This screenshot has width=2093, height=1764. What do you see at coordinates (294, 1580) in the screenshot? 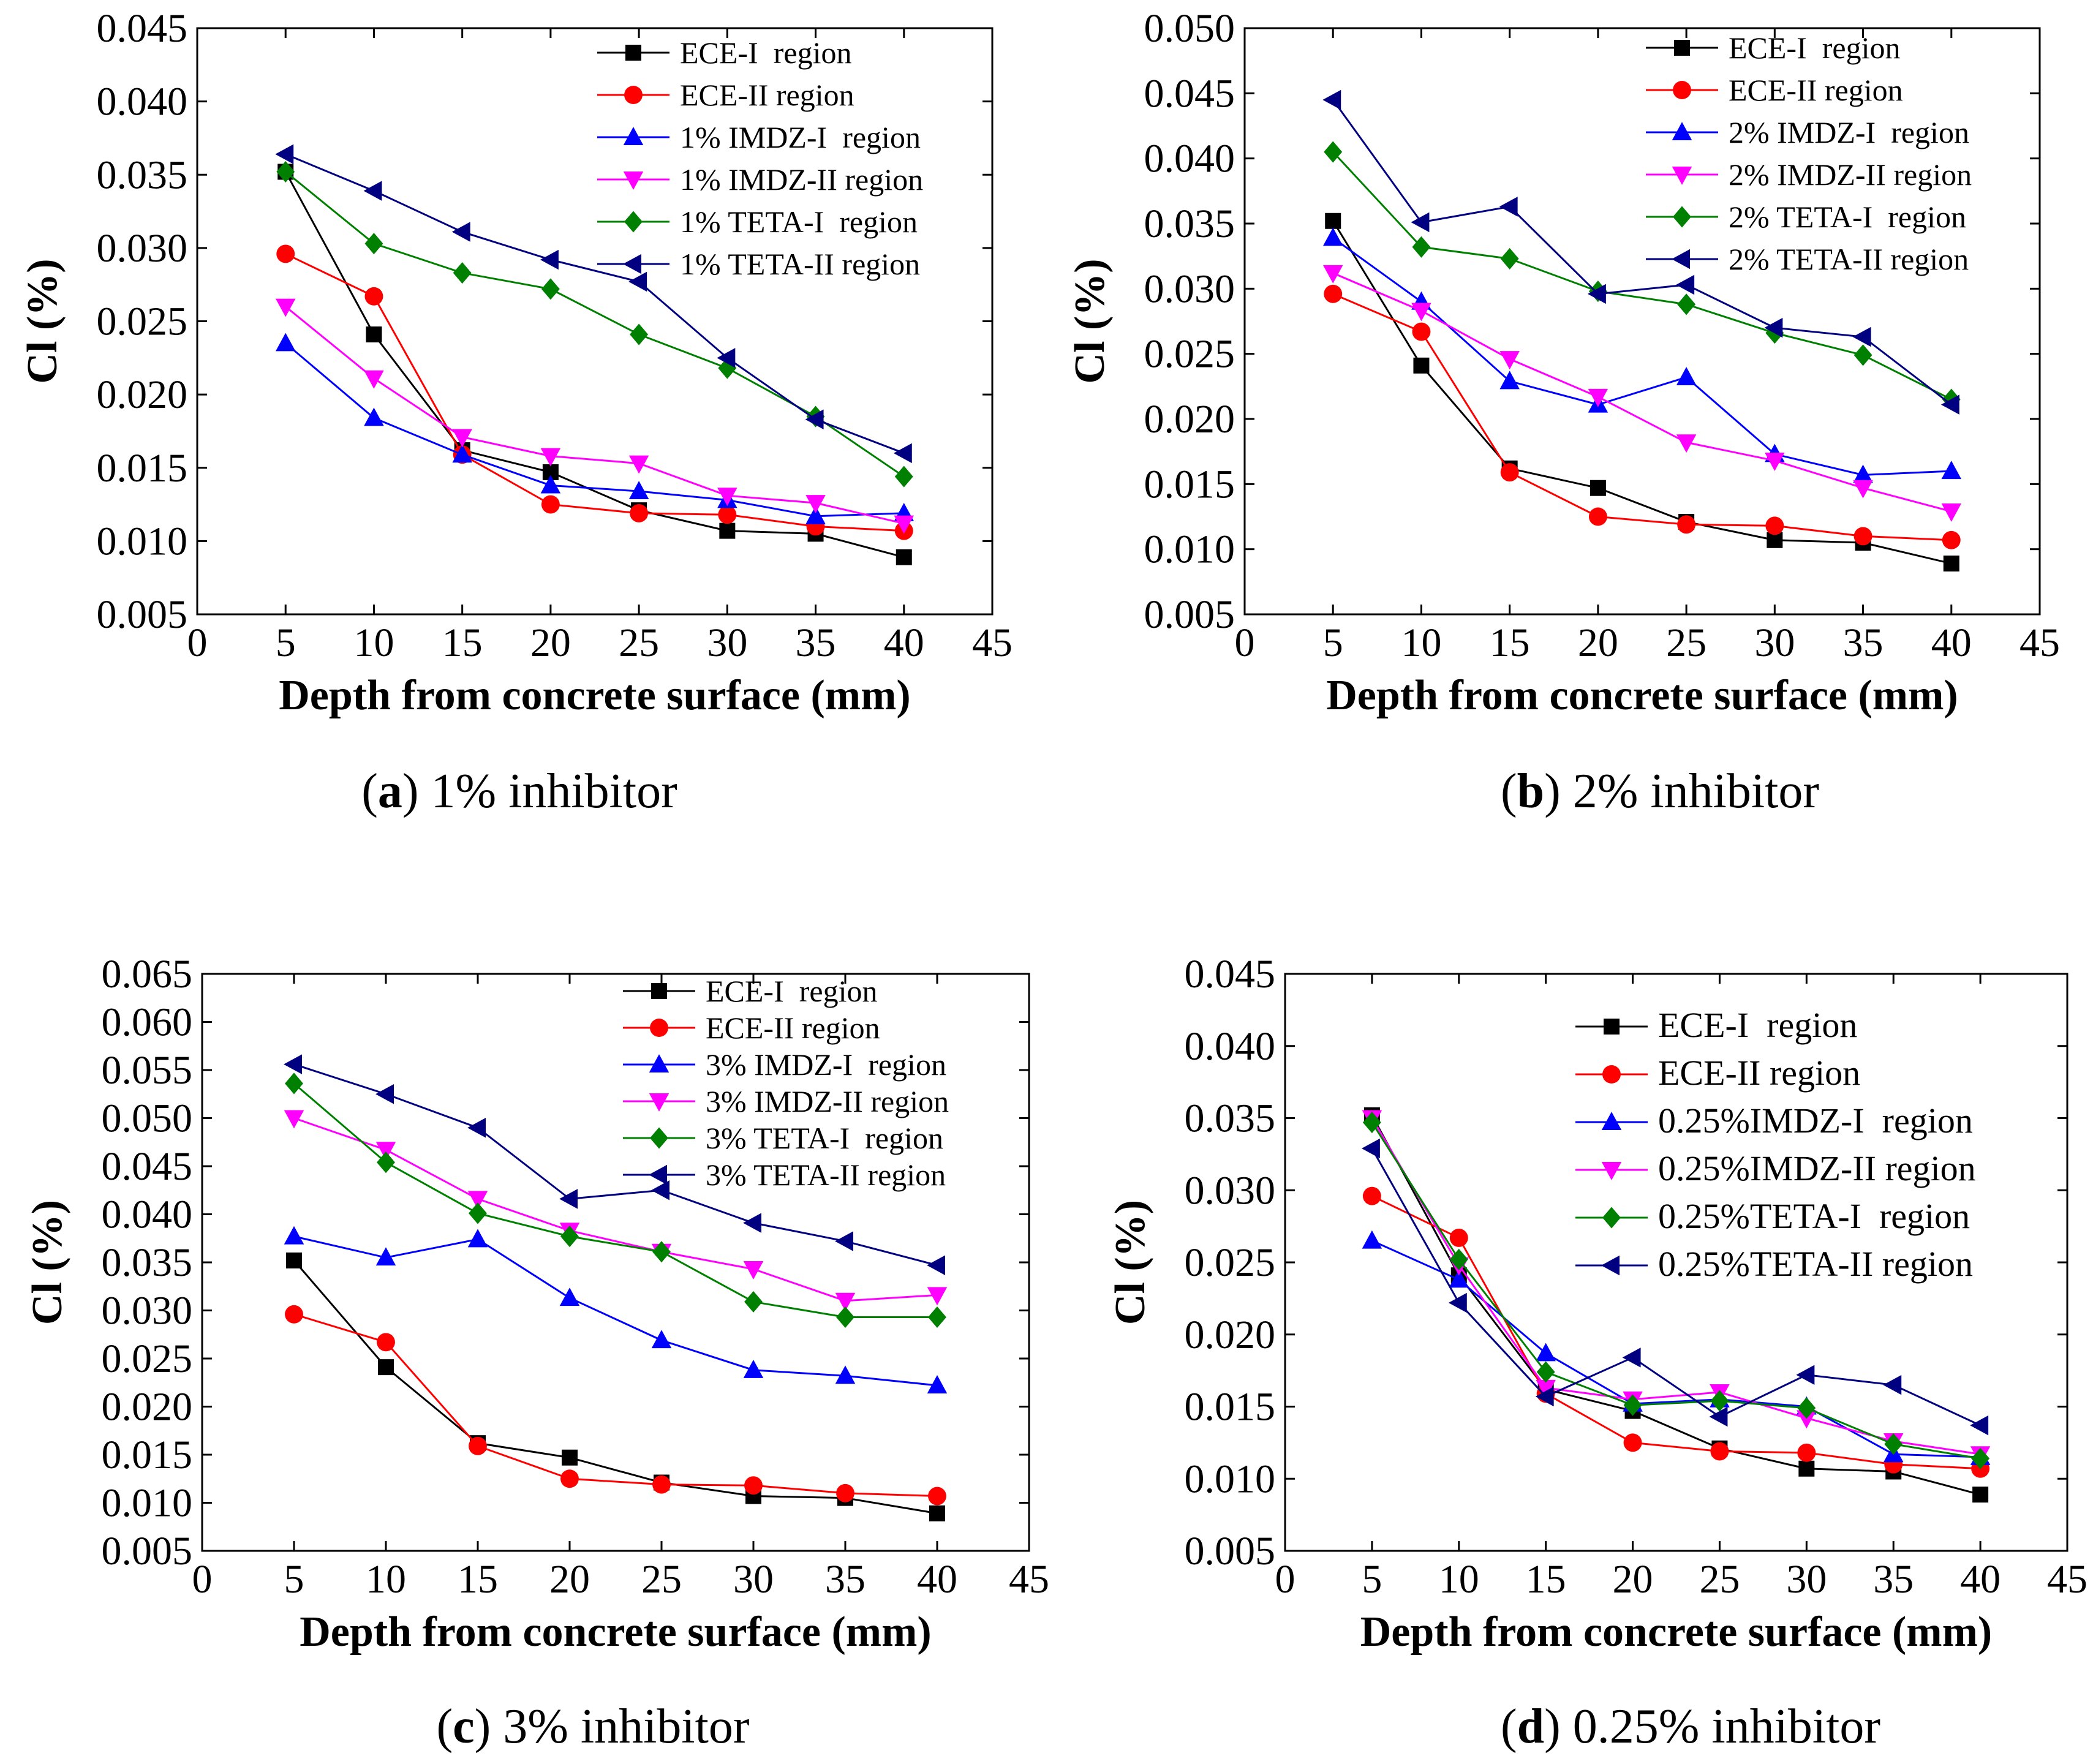
I see `x-tick-label: 5` at bounding box center [294, 1580].